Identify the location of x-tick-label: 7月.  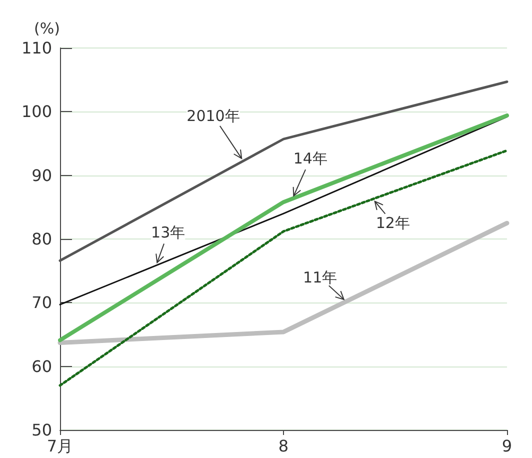
(60, 446).